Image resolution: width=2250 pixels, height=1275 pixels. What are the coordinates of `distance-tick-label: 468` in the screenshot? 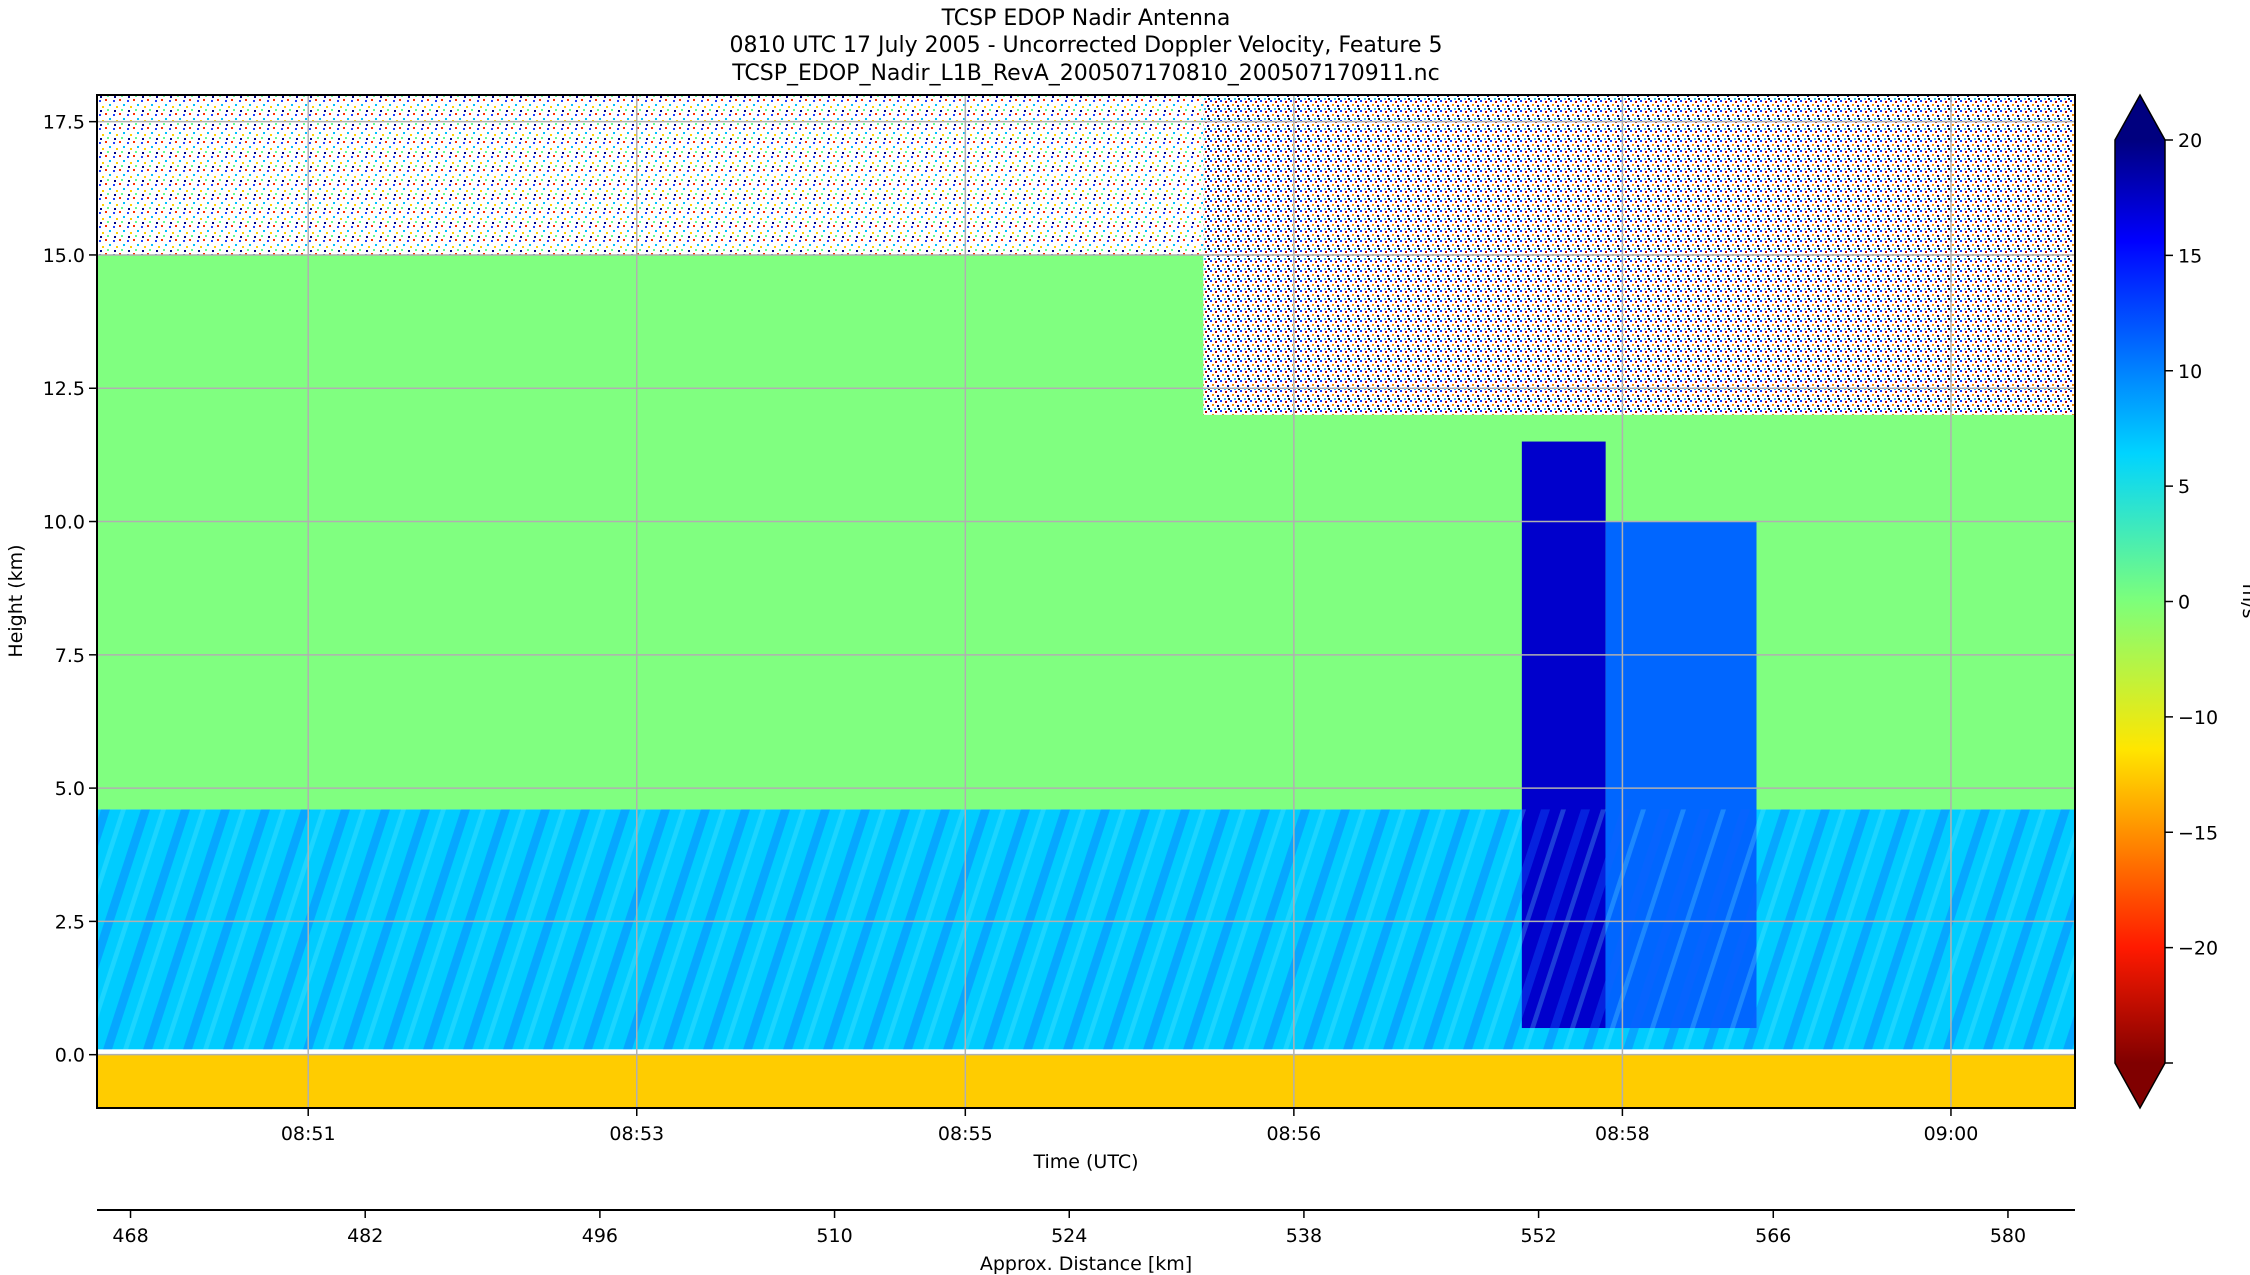 It's located at (130, 1236).